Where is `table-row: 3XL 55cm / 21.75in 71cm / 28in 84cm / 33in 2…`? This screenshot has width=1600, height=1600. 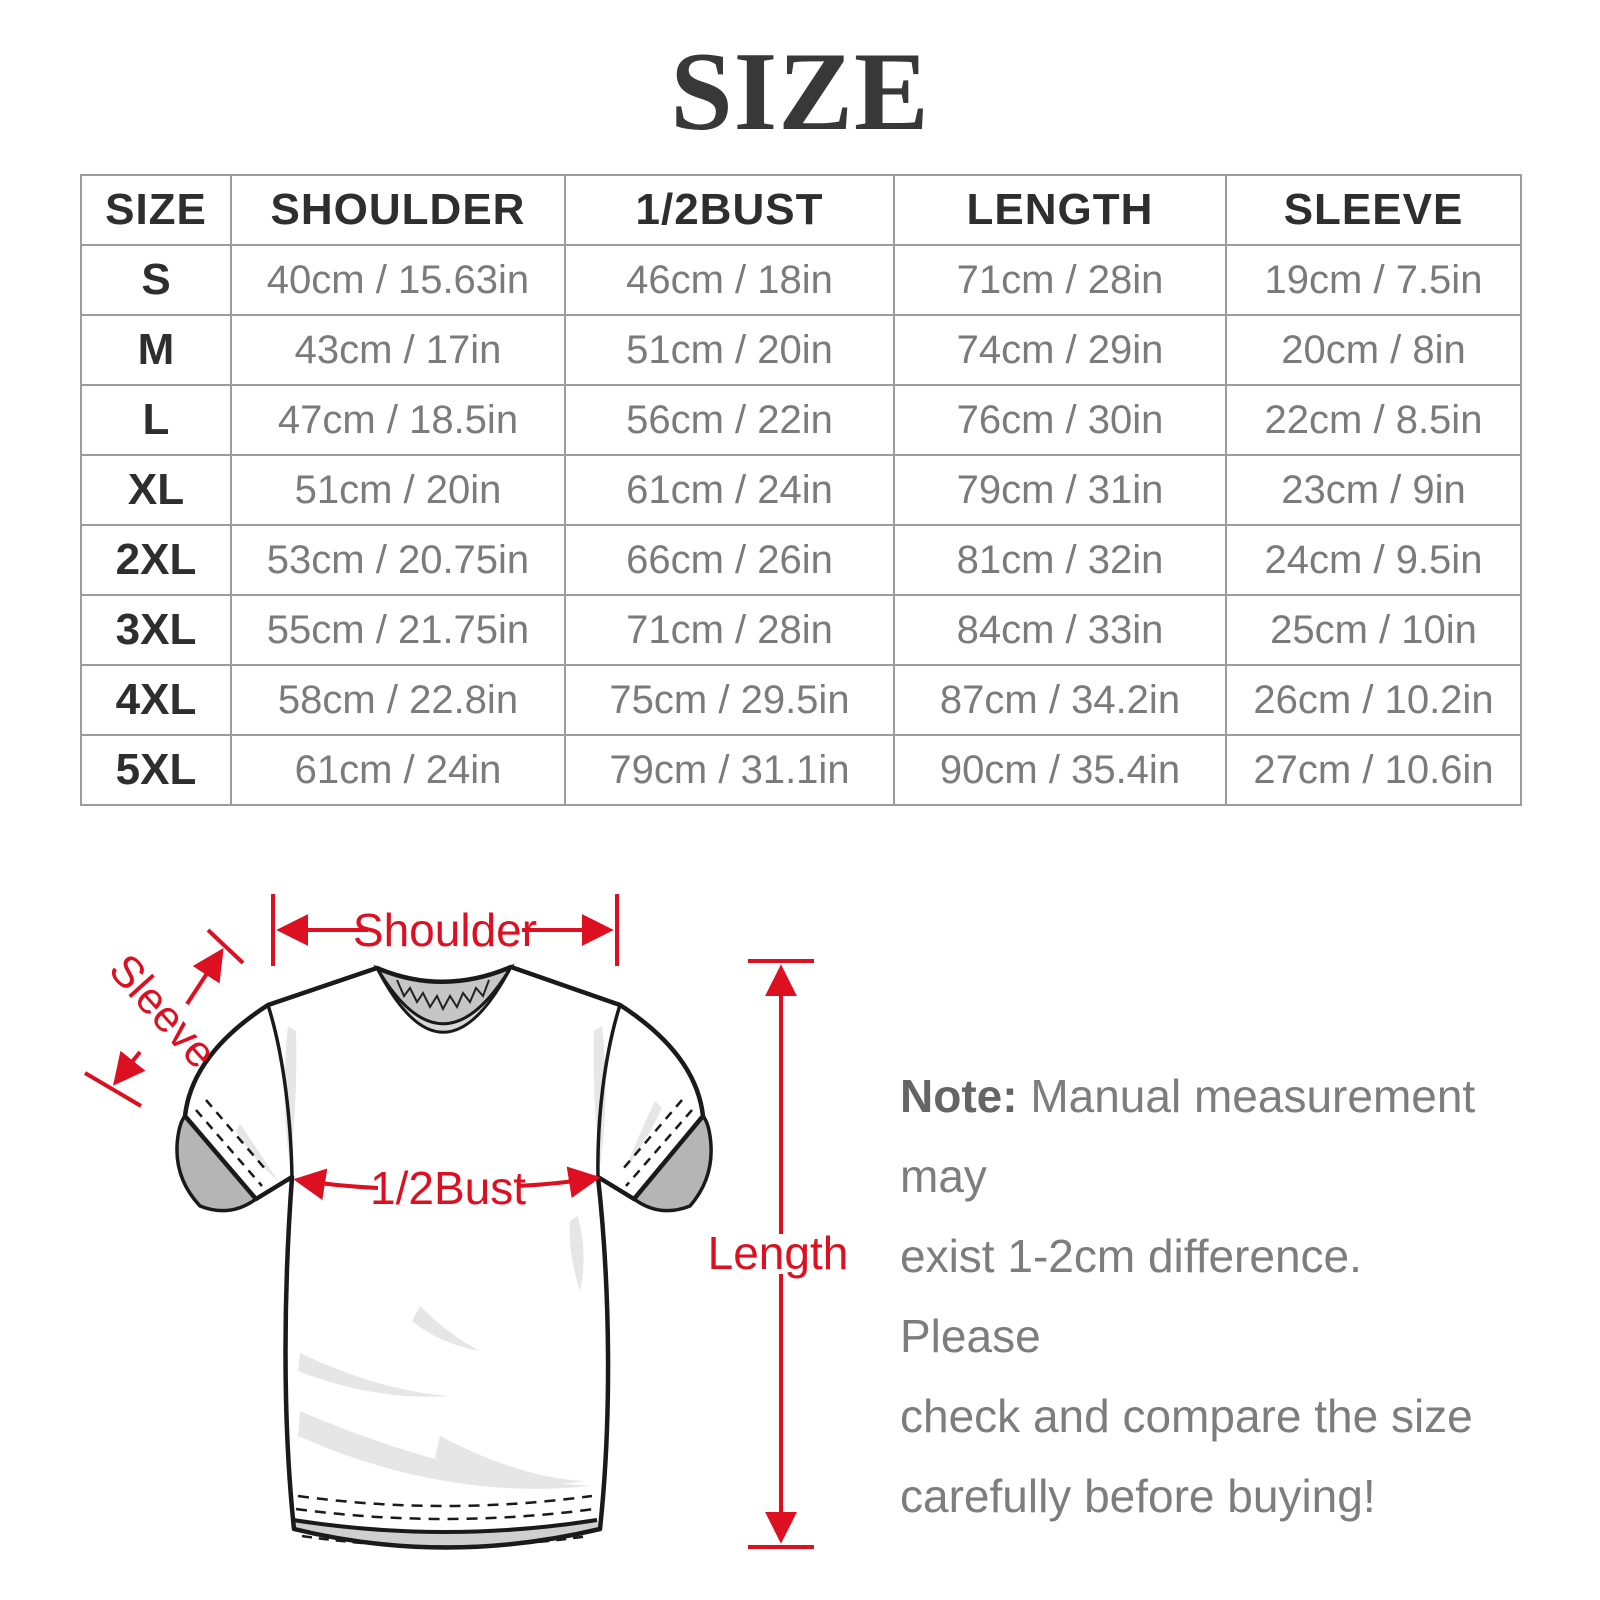 table-row: 3XL 55cm / 21.75in 71cm / 28in 84cm / 33in 2… is located at coordinates (801, 630).